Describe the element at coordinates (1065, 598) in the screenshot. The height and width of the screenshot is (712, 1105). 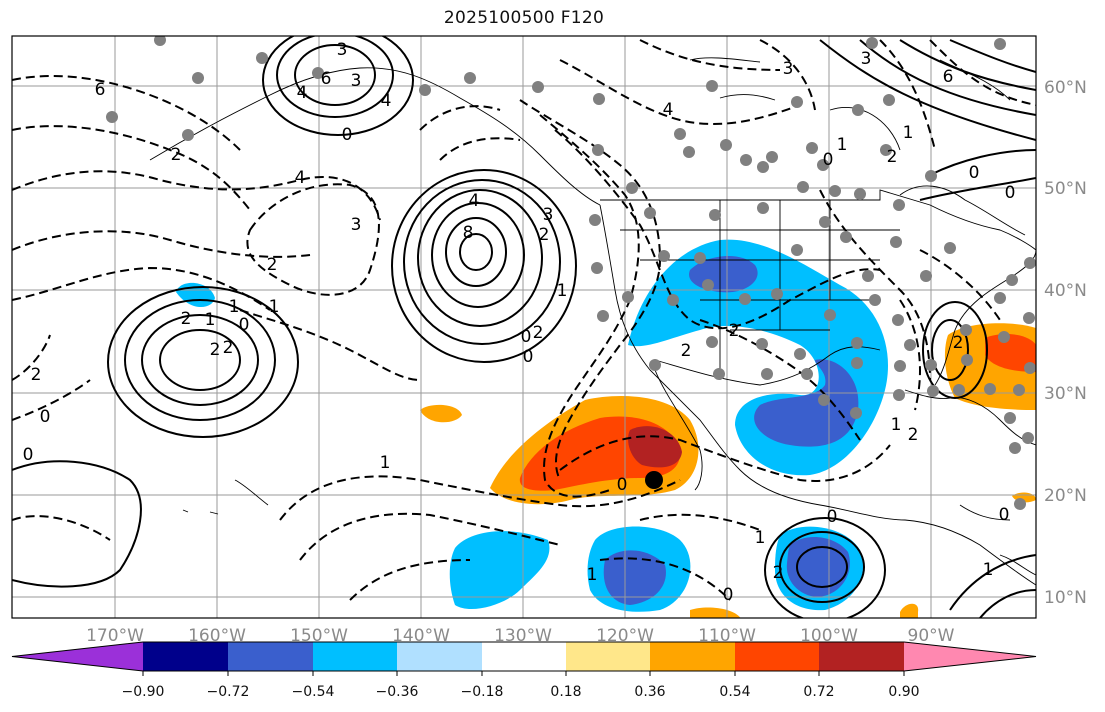
I see `latitude-label: 10°N` at that location.